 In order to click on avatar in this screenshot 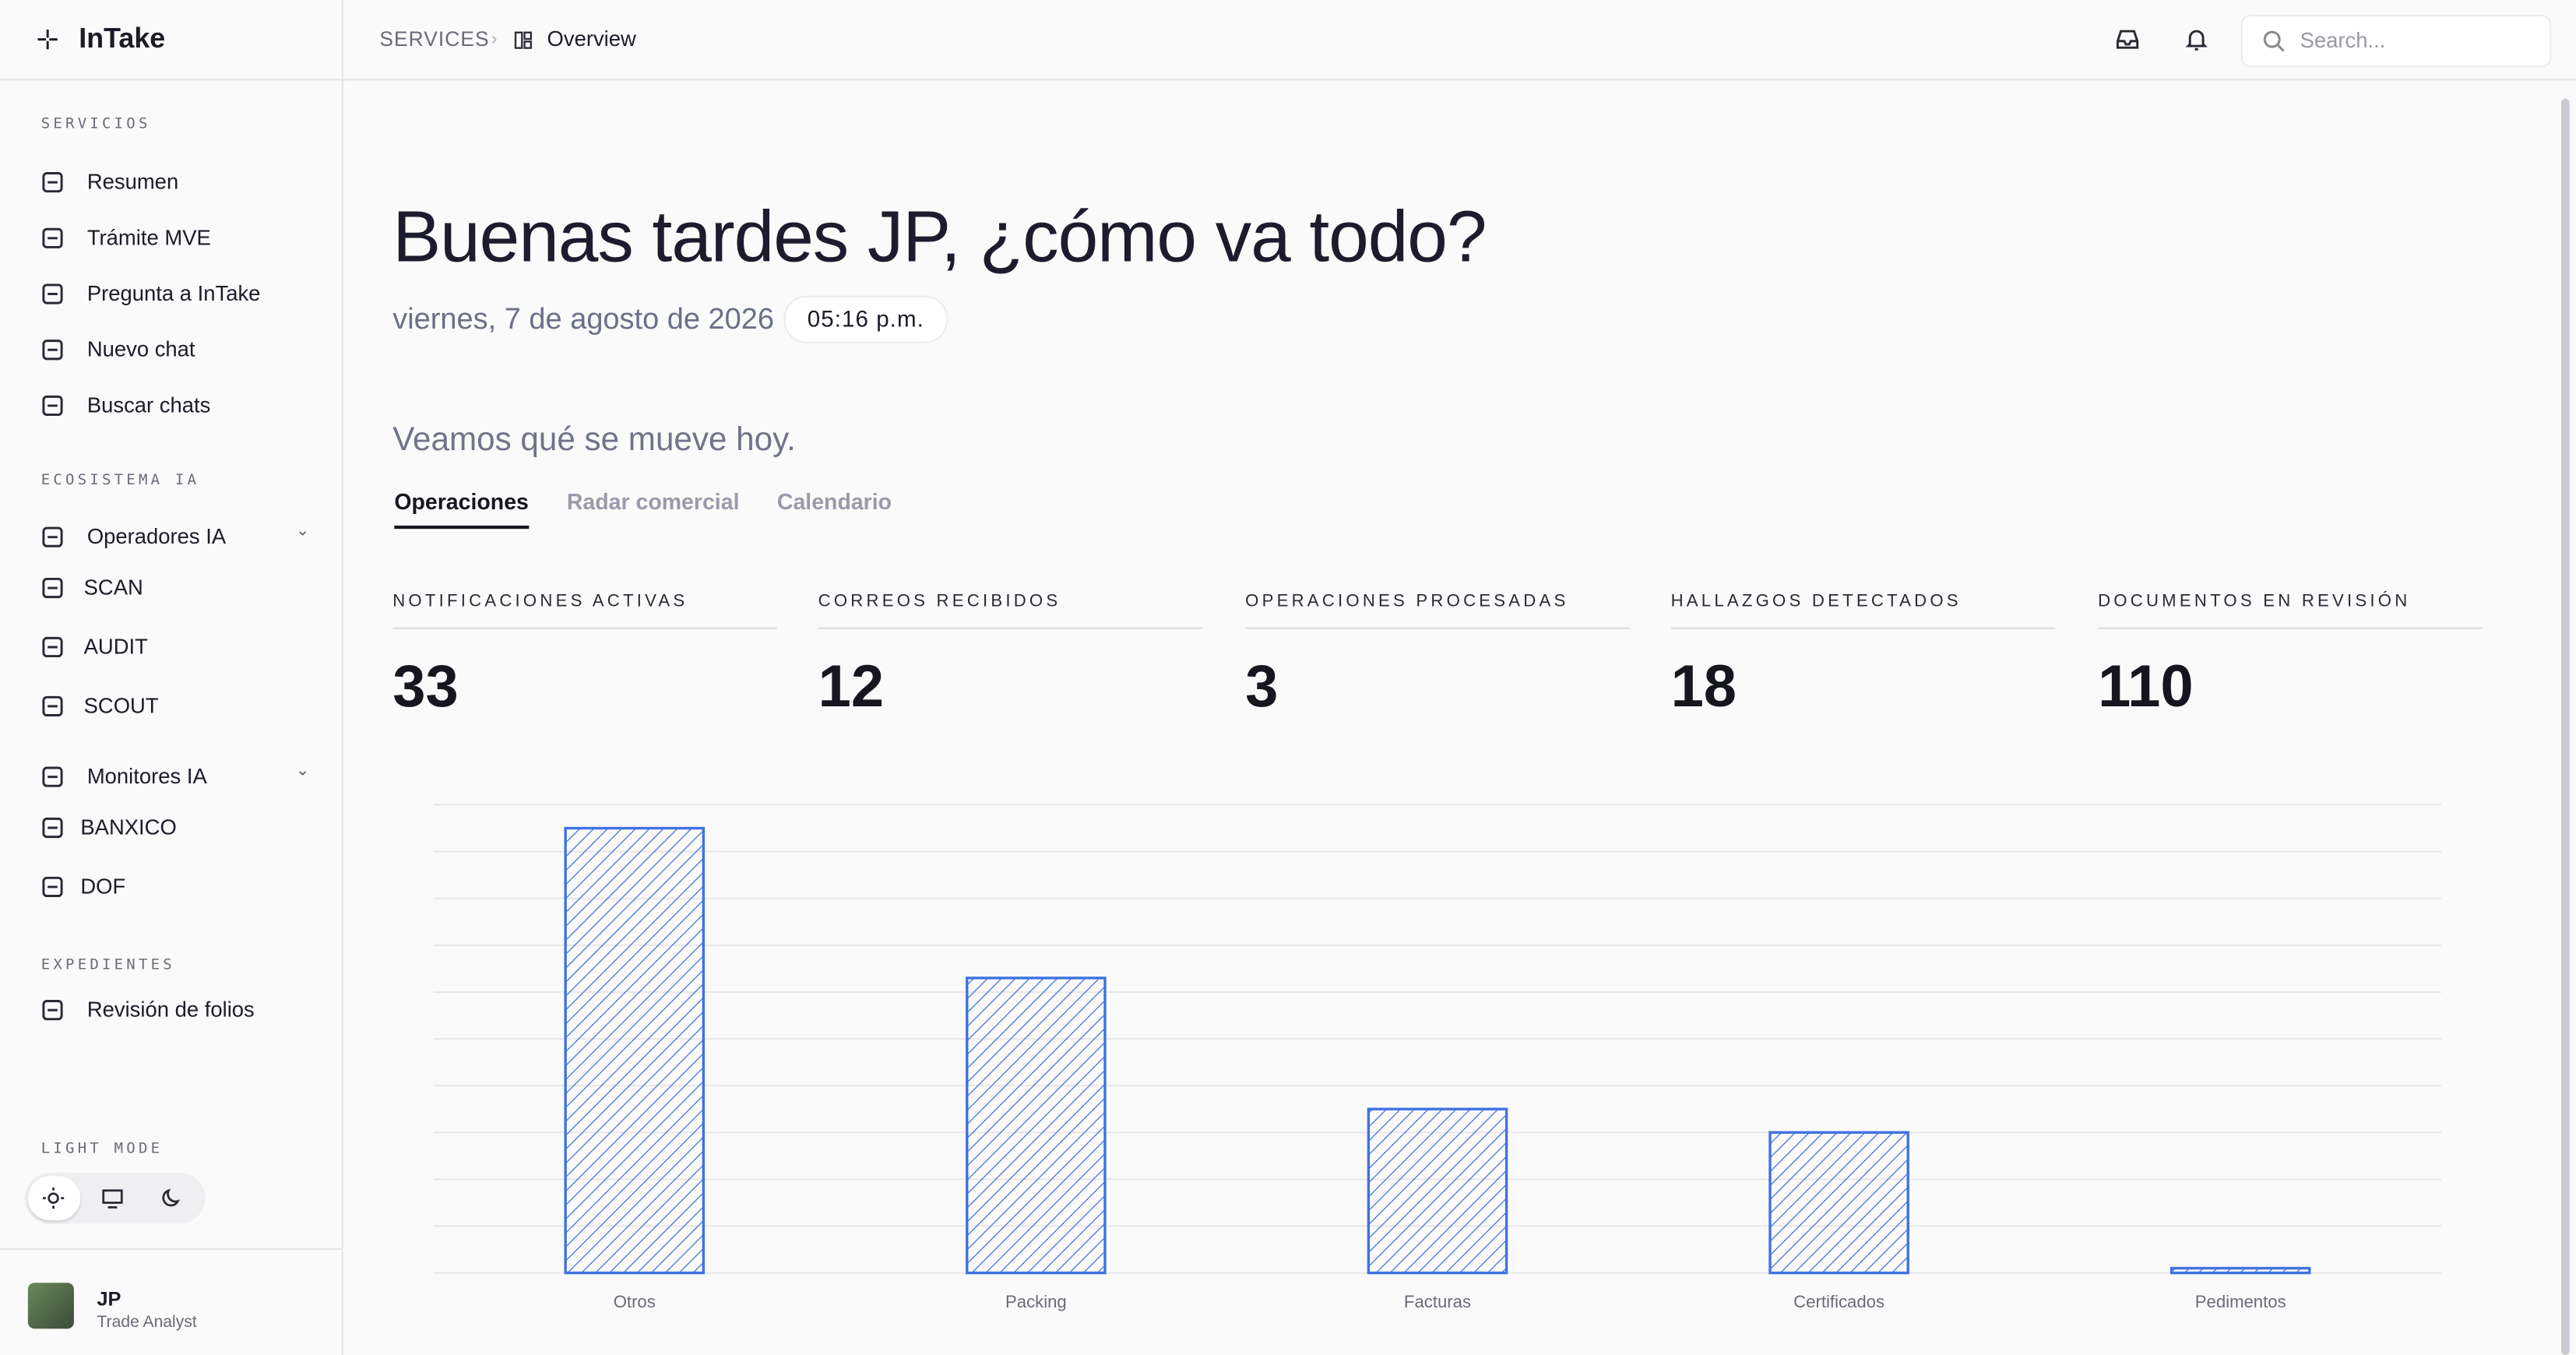, I will do `click(50, 1306)`.